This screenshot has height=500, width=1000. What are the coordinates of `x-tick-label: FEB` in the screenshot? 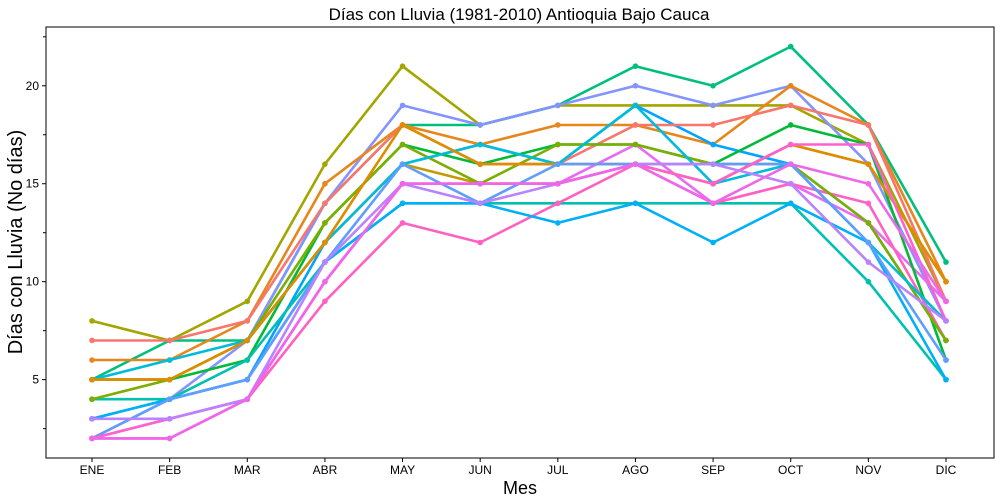 It's located at (169, 470).